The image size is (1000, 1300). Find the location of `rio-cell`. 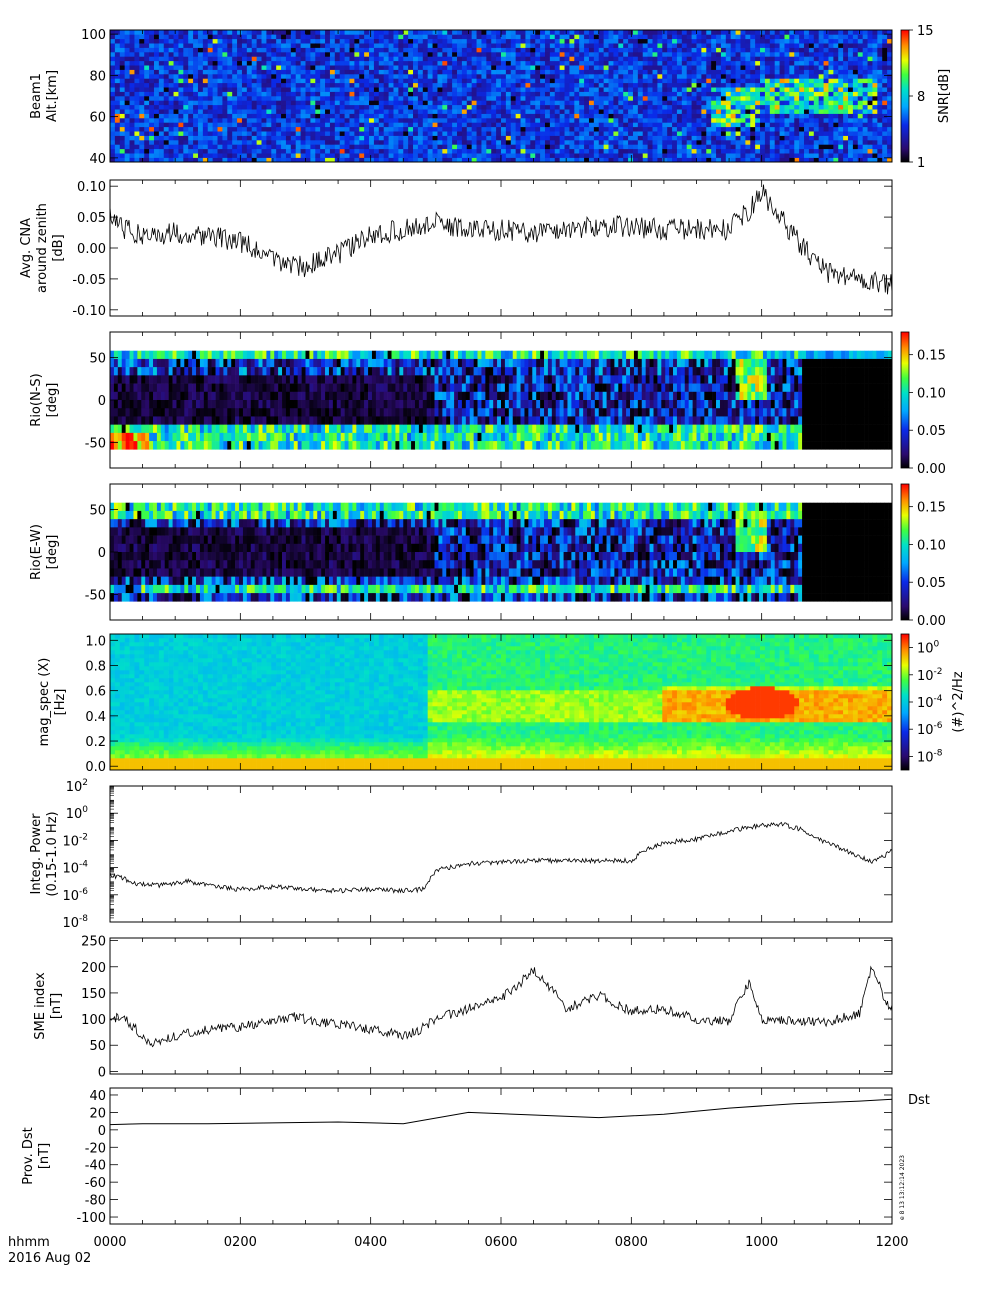

rio-cell is located at coordinates (116, 437).